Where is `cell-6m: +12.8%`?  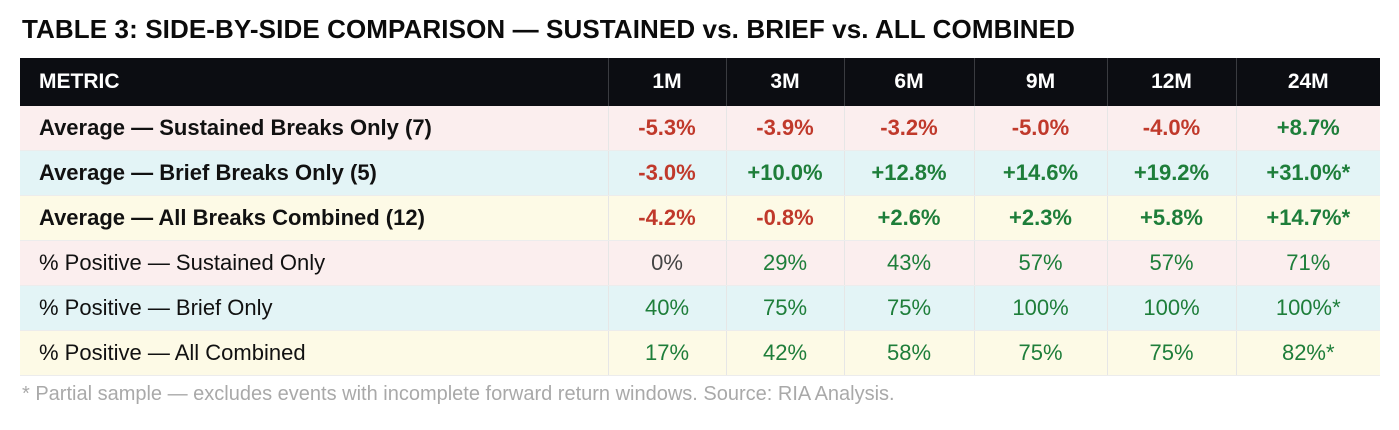 cell-6m: +12.8% is located at coordinates (909, 173).